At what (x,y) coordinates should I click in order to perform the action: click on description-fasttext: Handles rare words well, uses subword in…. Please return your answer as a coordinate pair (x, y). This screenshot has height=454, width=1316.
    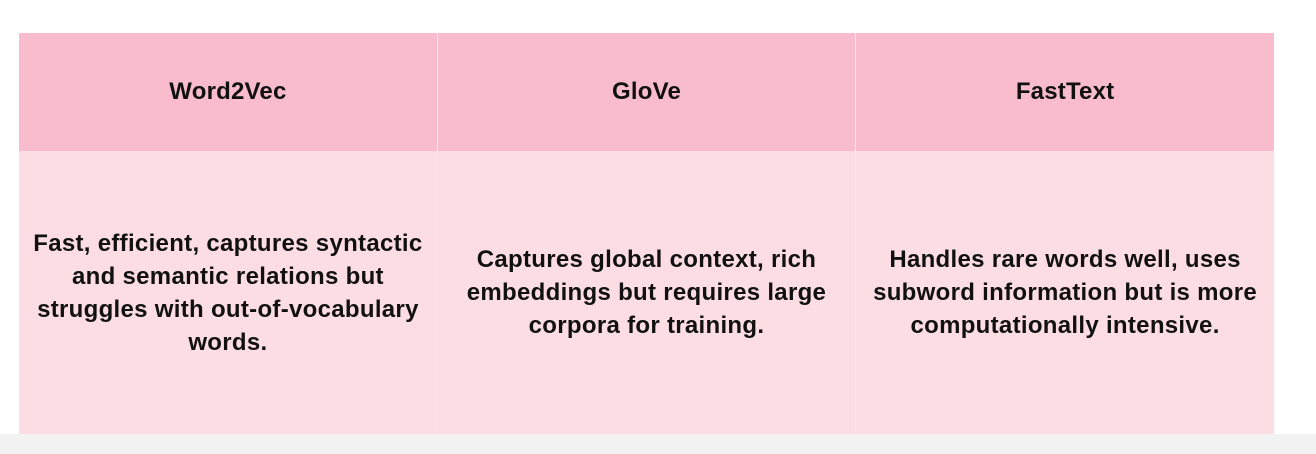
    Looking at the image, I should click on (1065, 292).